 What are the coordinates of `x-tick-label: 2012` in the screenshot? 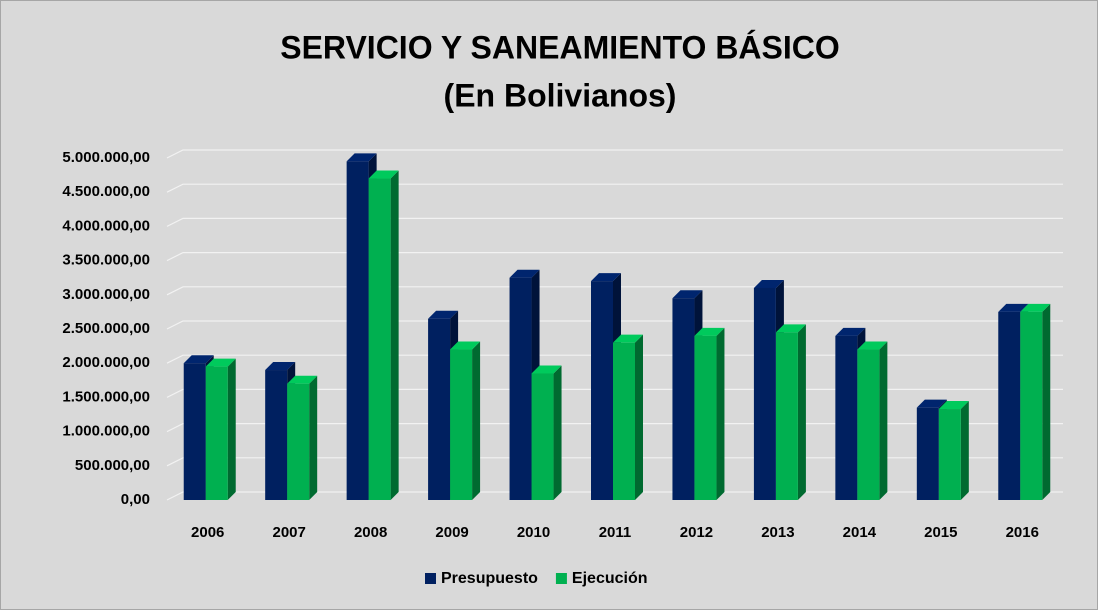 It's located at (696, 532).